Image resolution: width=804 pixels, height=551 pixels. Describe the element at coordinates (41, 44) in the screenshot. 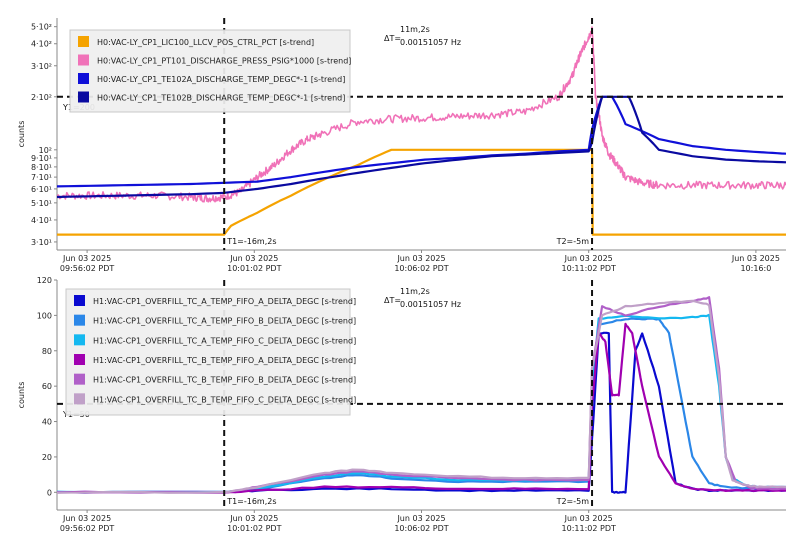

I see `y-tick-label: 4·10²` at that location.